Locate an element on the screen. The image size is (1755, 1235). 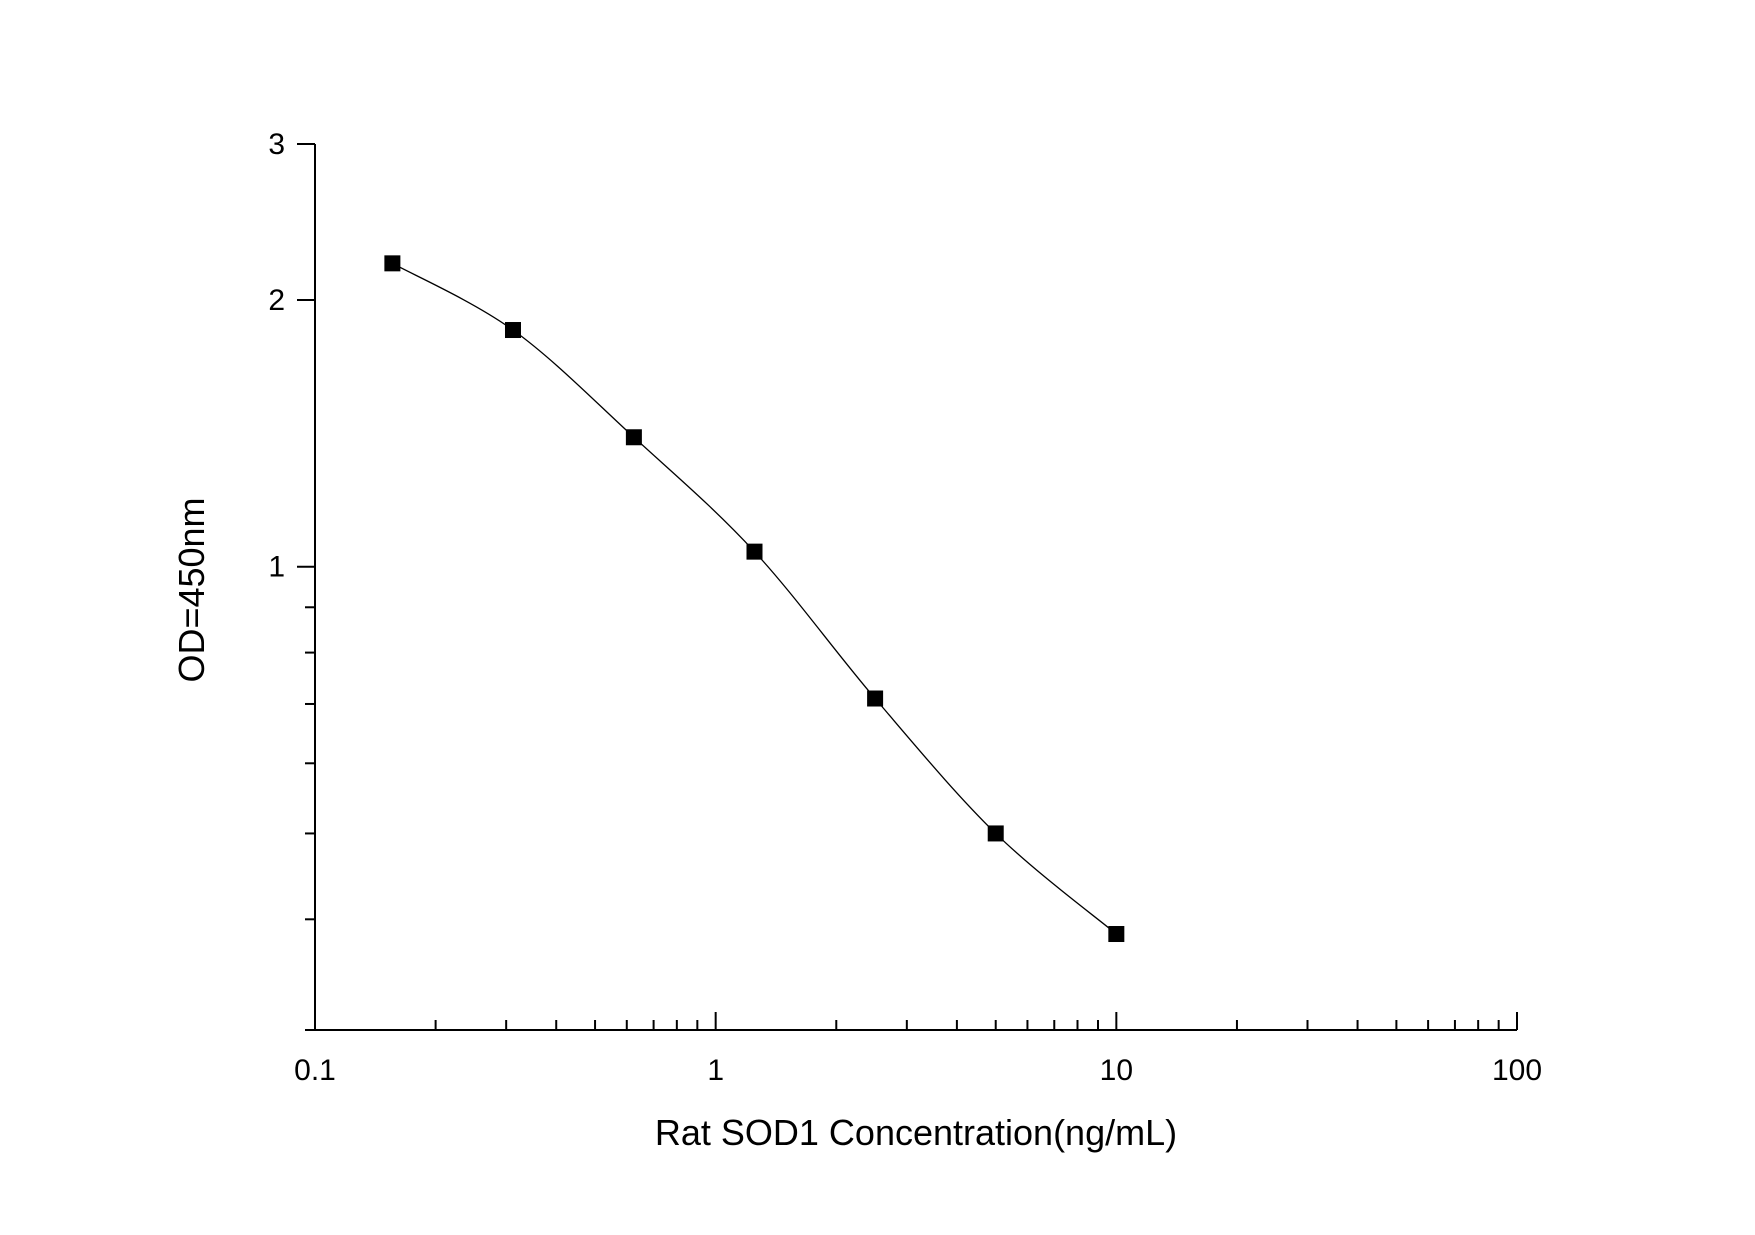
y-axis-label: OD=450nm is located at coordinates (191, 589).